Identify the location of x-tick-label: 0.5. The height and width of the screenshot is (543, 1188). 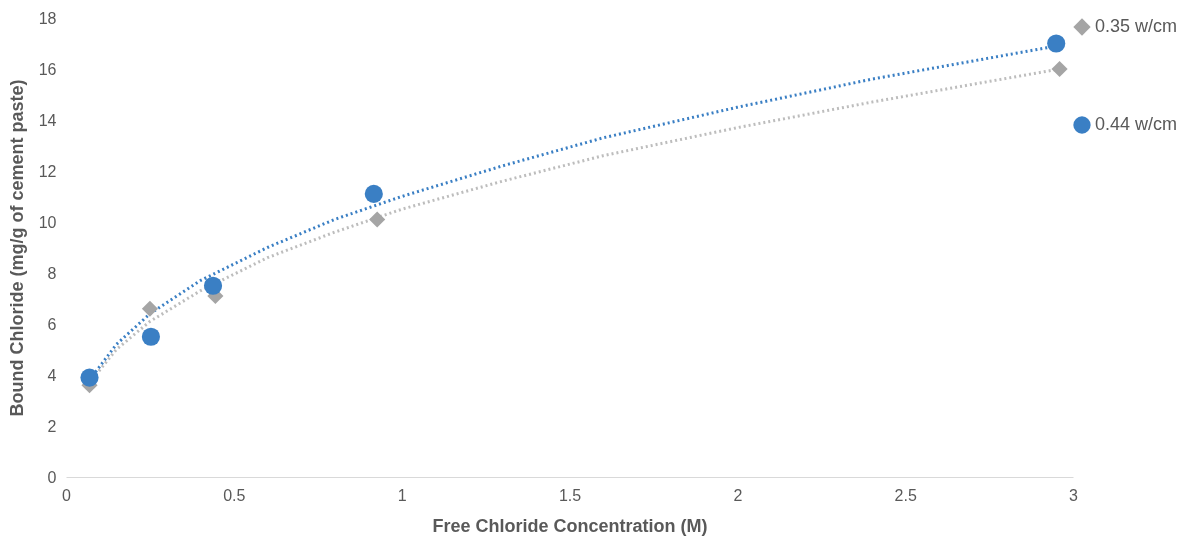
(234, 495).